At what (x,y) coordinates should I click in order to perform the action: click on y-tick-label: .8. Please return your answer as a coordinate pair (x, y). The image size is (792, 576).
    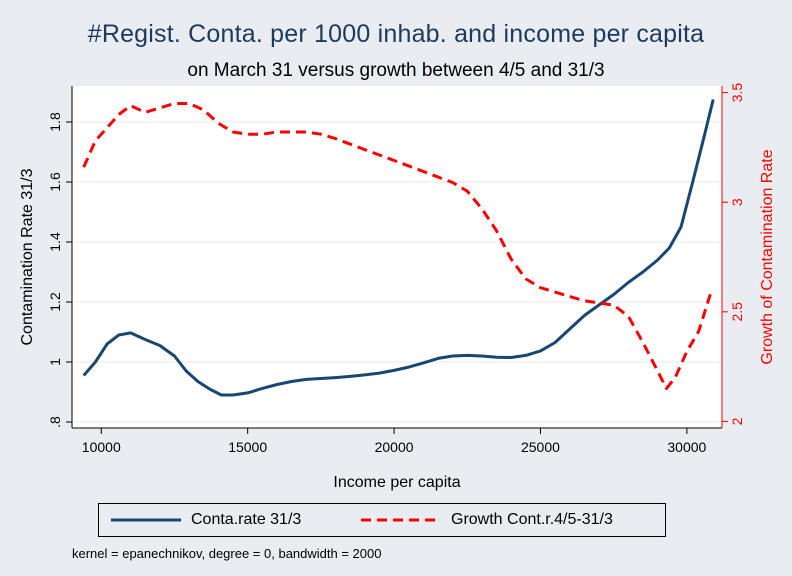
    Looking at the image, I should click on (55, 422).